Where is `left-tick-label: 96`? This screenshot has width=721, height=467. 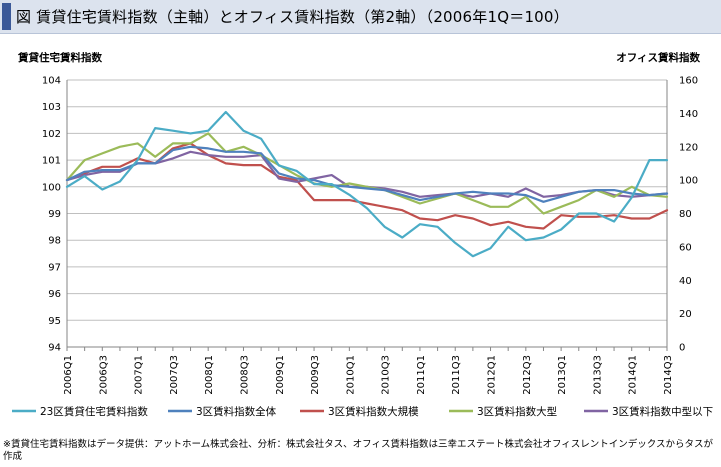 left-tick-label: 96 is located at coordinates (54, 294).